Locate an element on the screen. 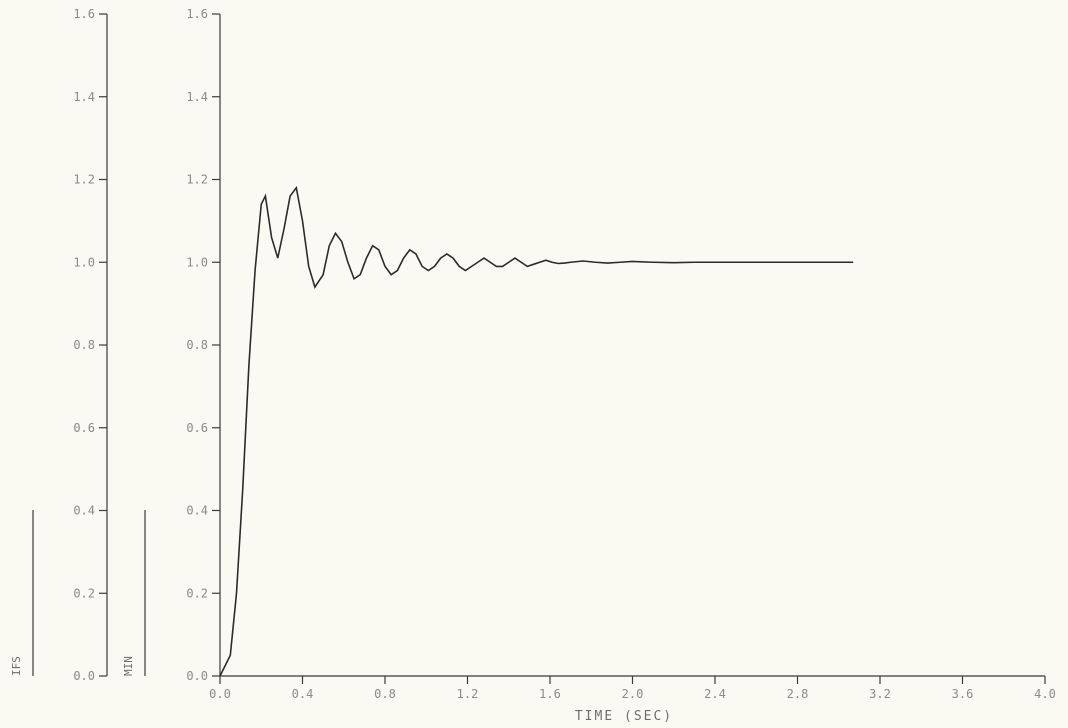 The width and height of the screenshot is (1068, 728). x-tick-label: 2.4 is located at coordinates (715, 694).